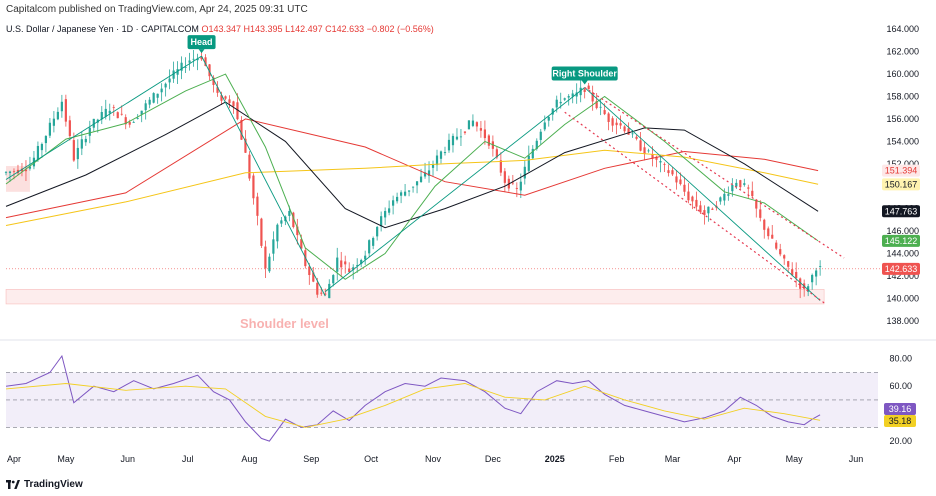 This screenshot has height=496, width=936. What do you see at coordinates (201, 42) in the screenshot?
I see `event-badge-bg` at bounding box center [201, 42].